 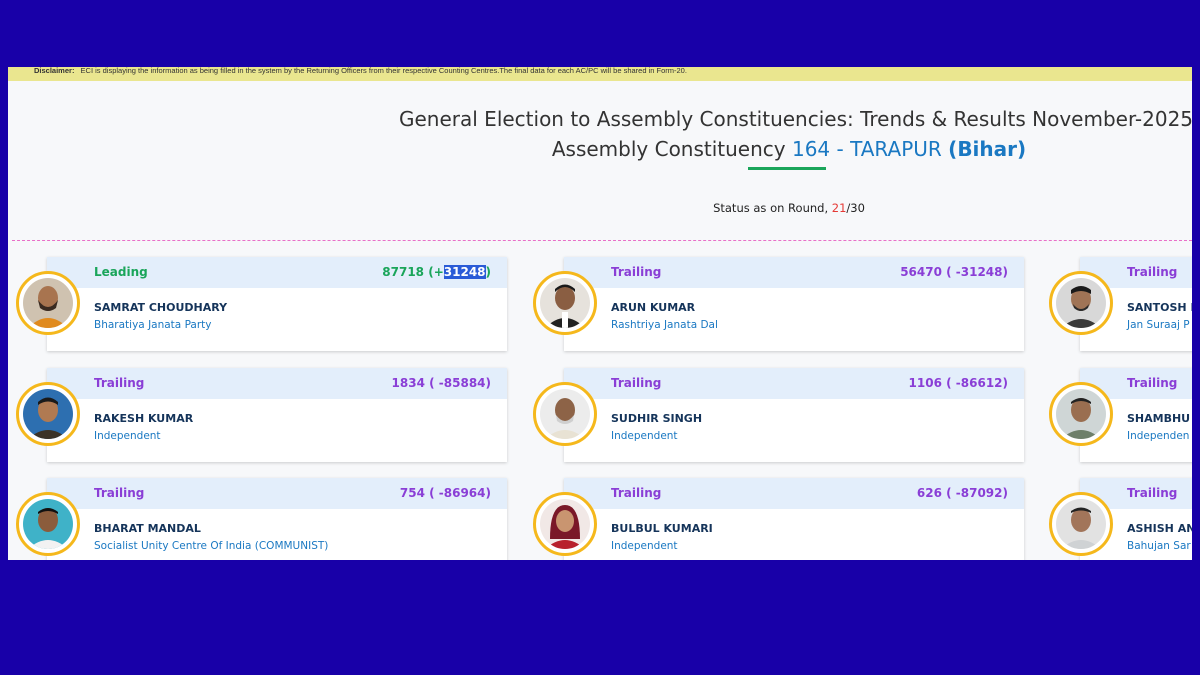 What do you see at coordinates (962, 493) in the screenshot?
I see `candidate-votes: 626 ( -87092)` at bounding box center [962, 493].